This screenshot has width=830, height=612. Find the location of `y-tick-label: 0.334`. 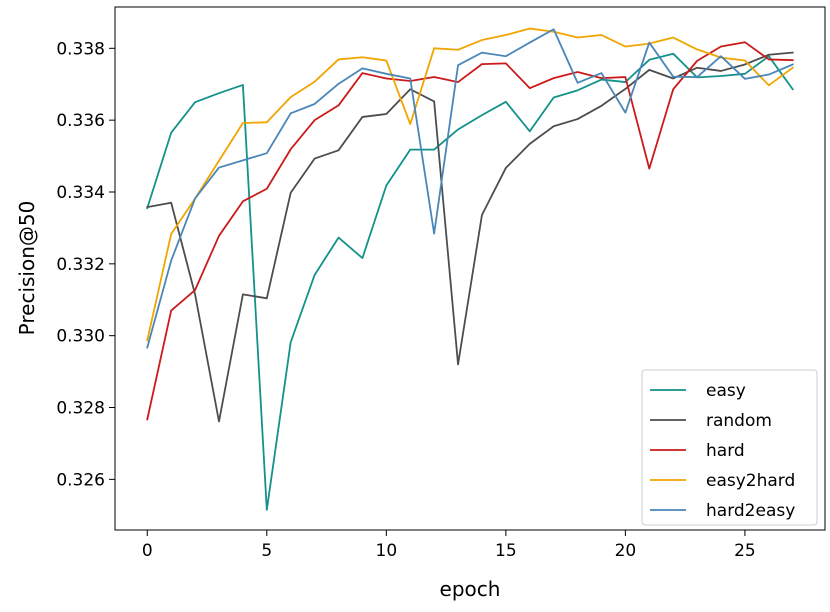

y-tick-label: 0.334 is located at coordinates (80, 193).